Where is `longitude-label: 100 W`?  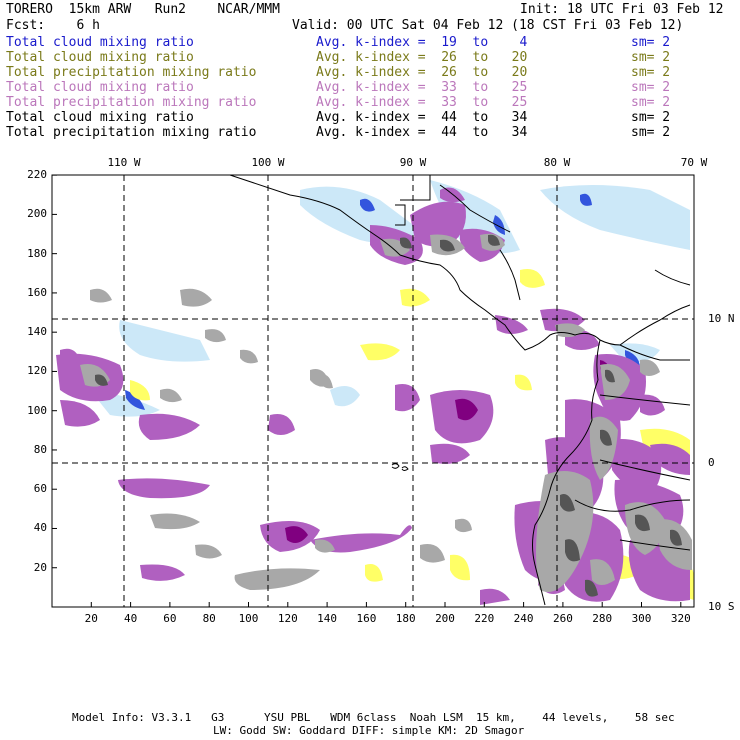 longitude-label: 100 W is located at coordinates (268, 162).